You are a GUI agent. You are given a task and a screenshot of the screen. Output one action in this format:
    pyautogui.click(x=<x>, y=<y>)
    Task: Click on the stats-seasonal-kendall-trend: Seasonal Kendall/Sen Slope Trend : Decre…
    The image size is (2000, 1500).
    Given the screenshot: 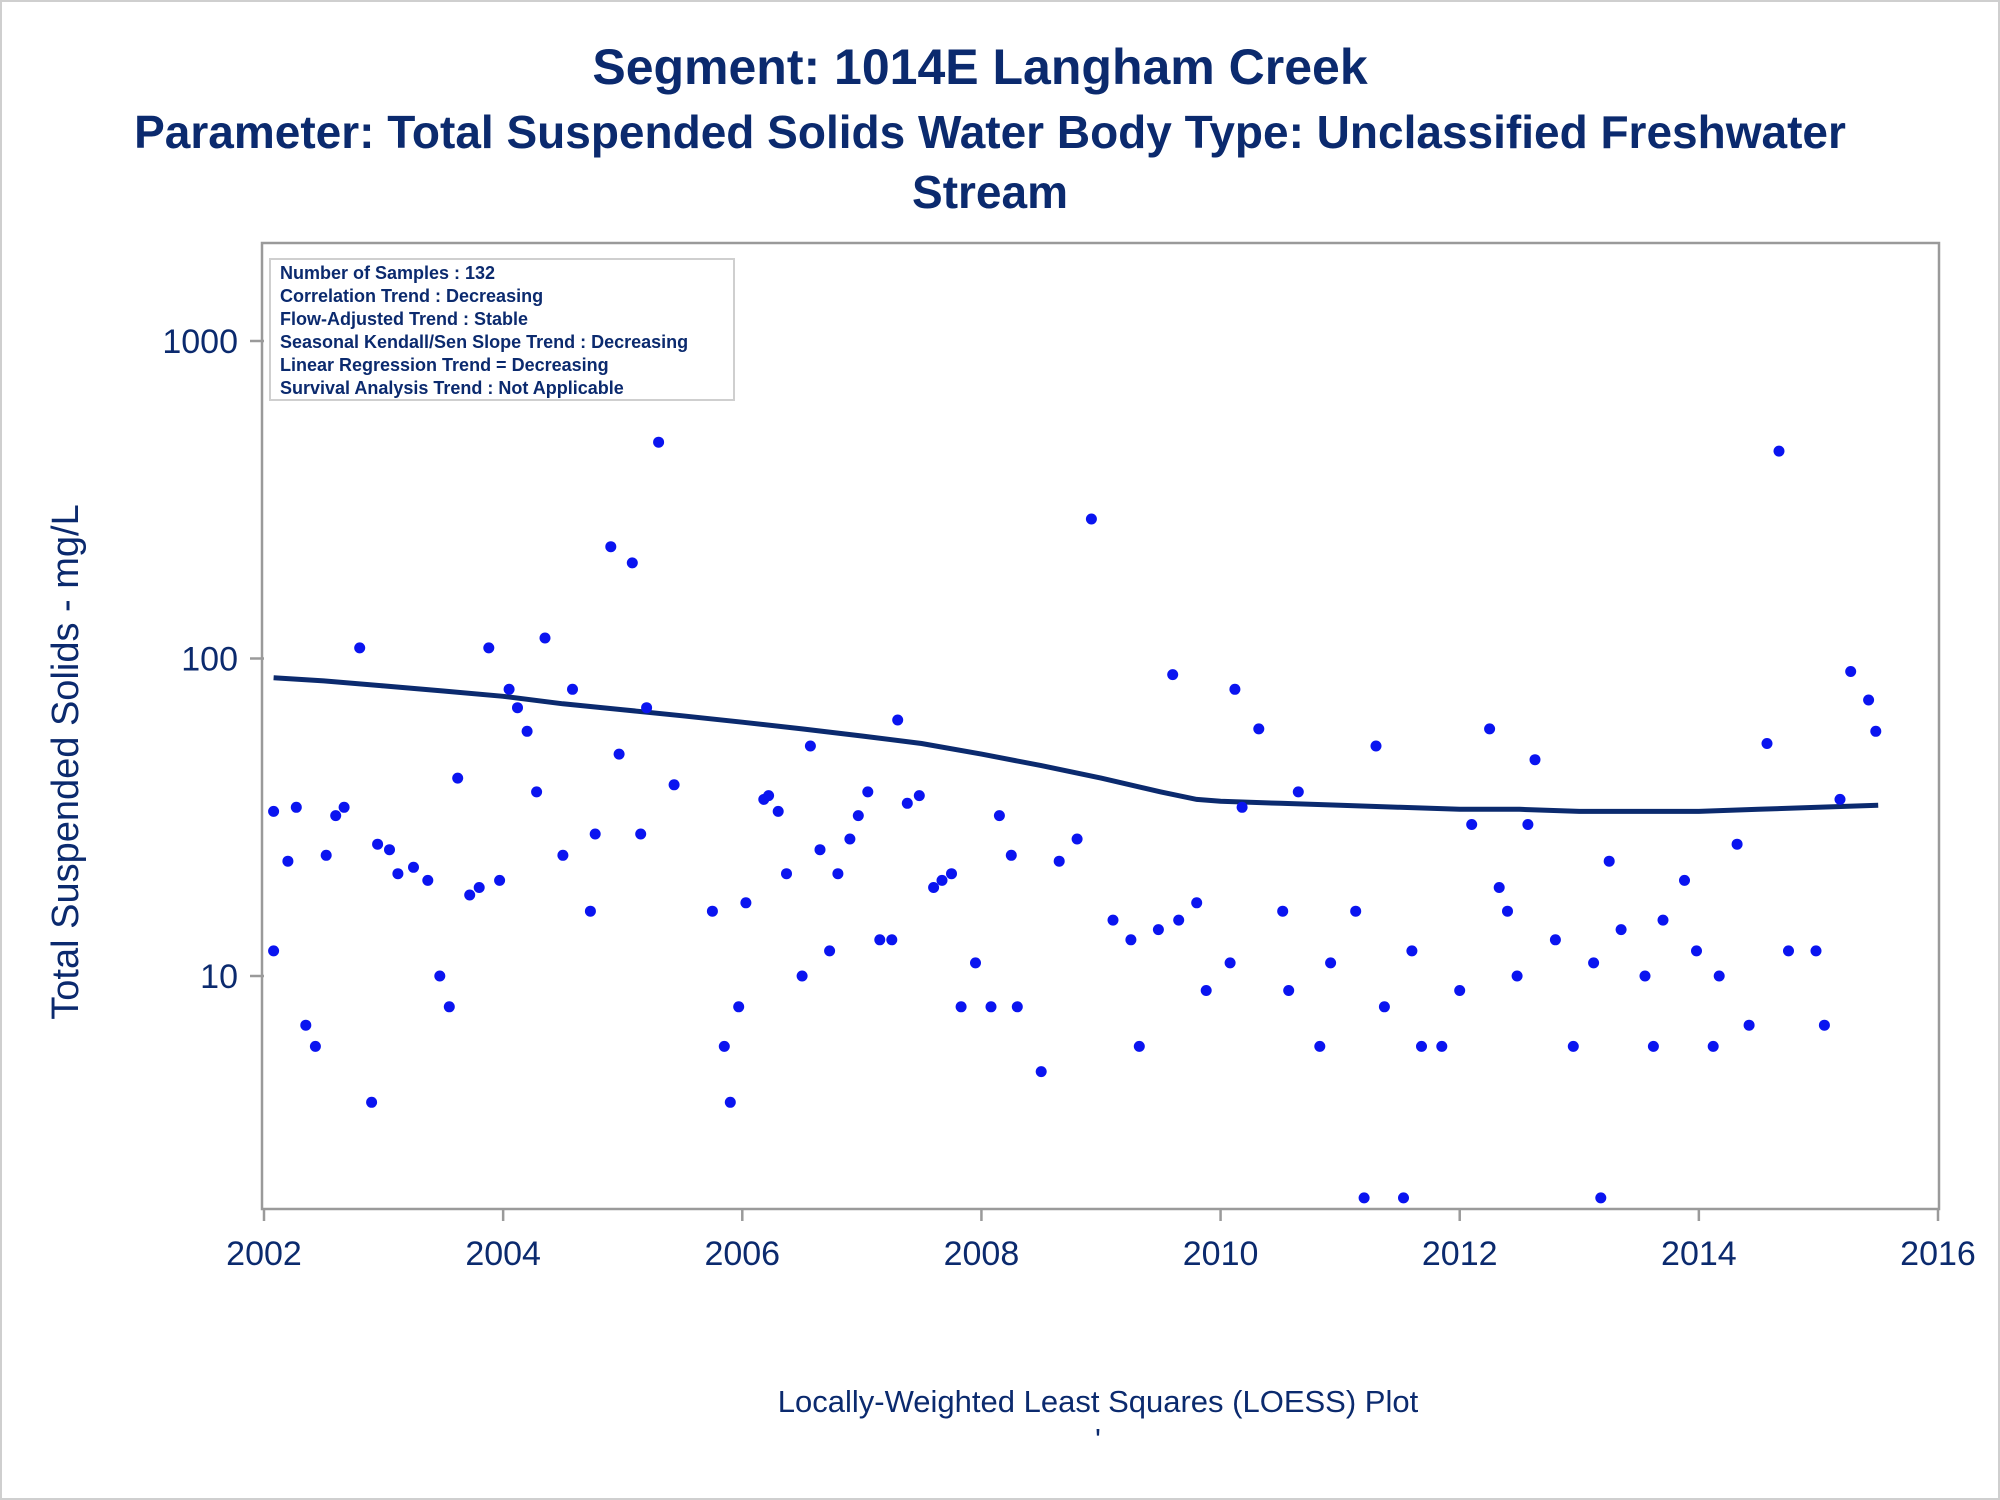 What is the action you would take?
    pyautogui.click(x=484, y=342)
    